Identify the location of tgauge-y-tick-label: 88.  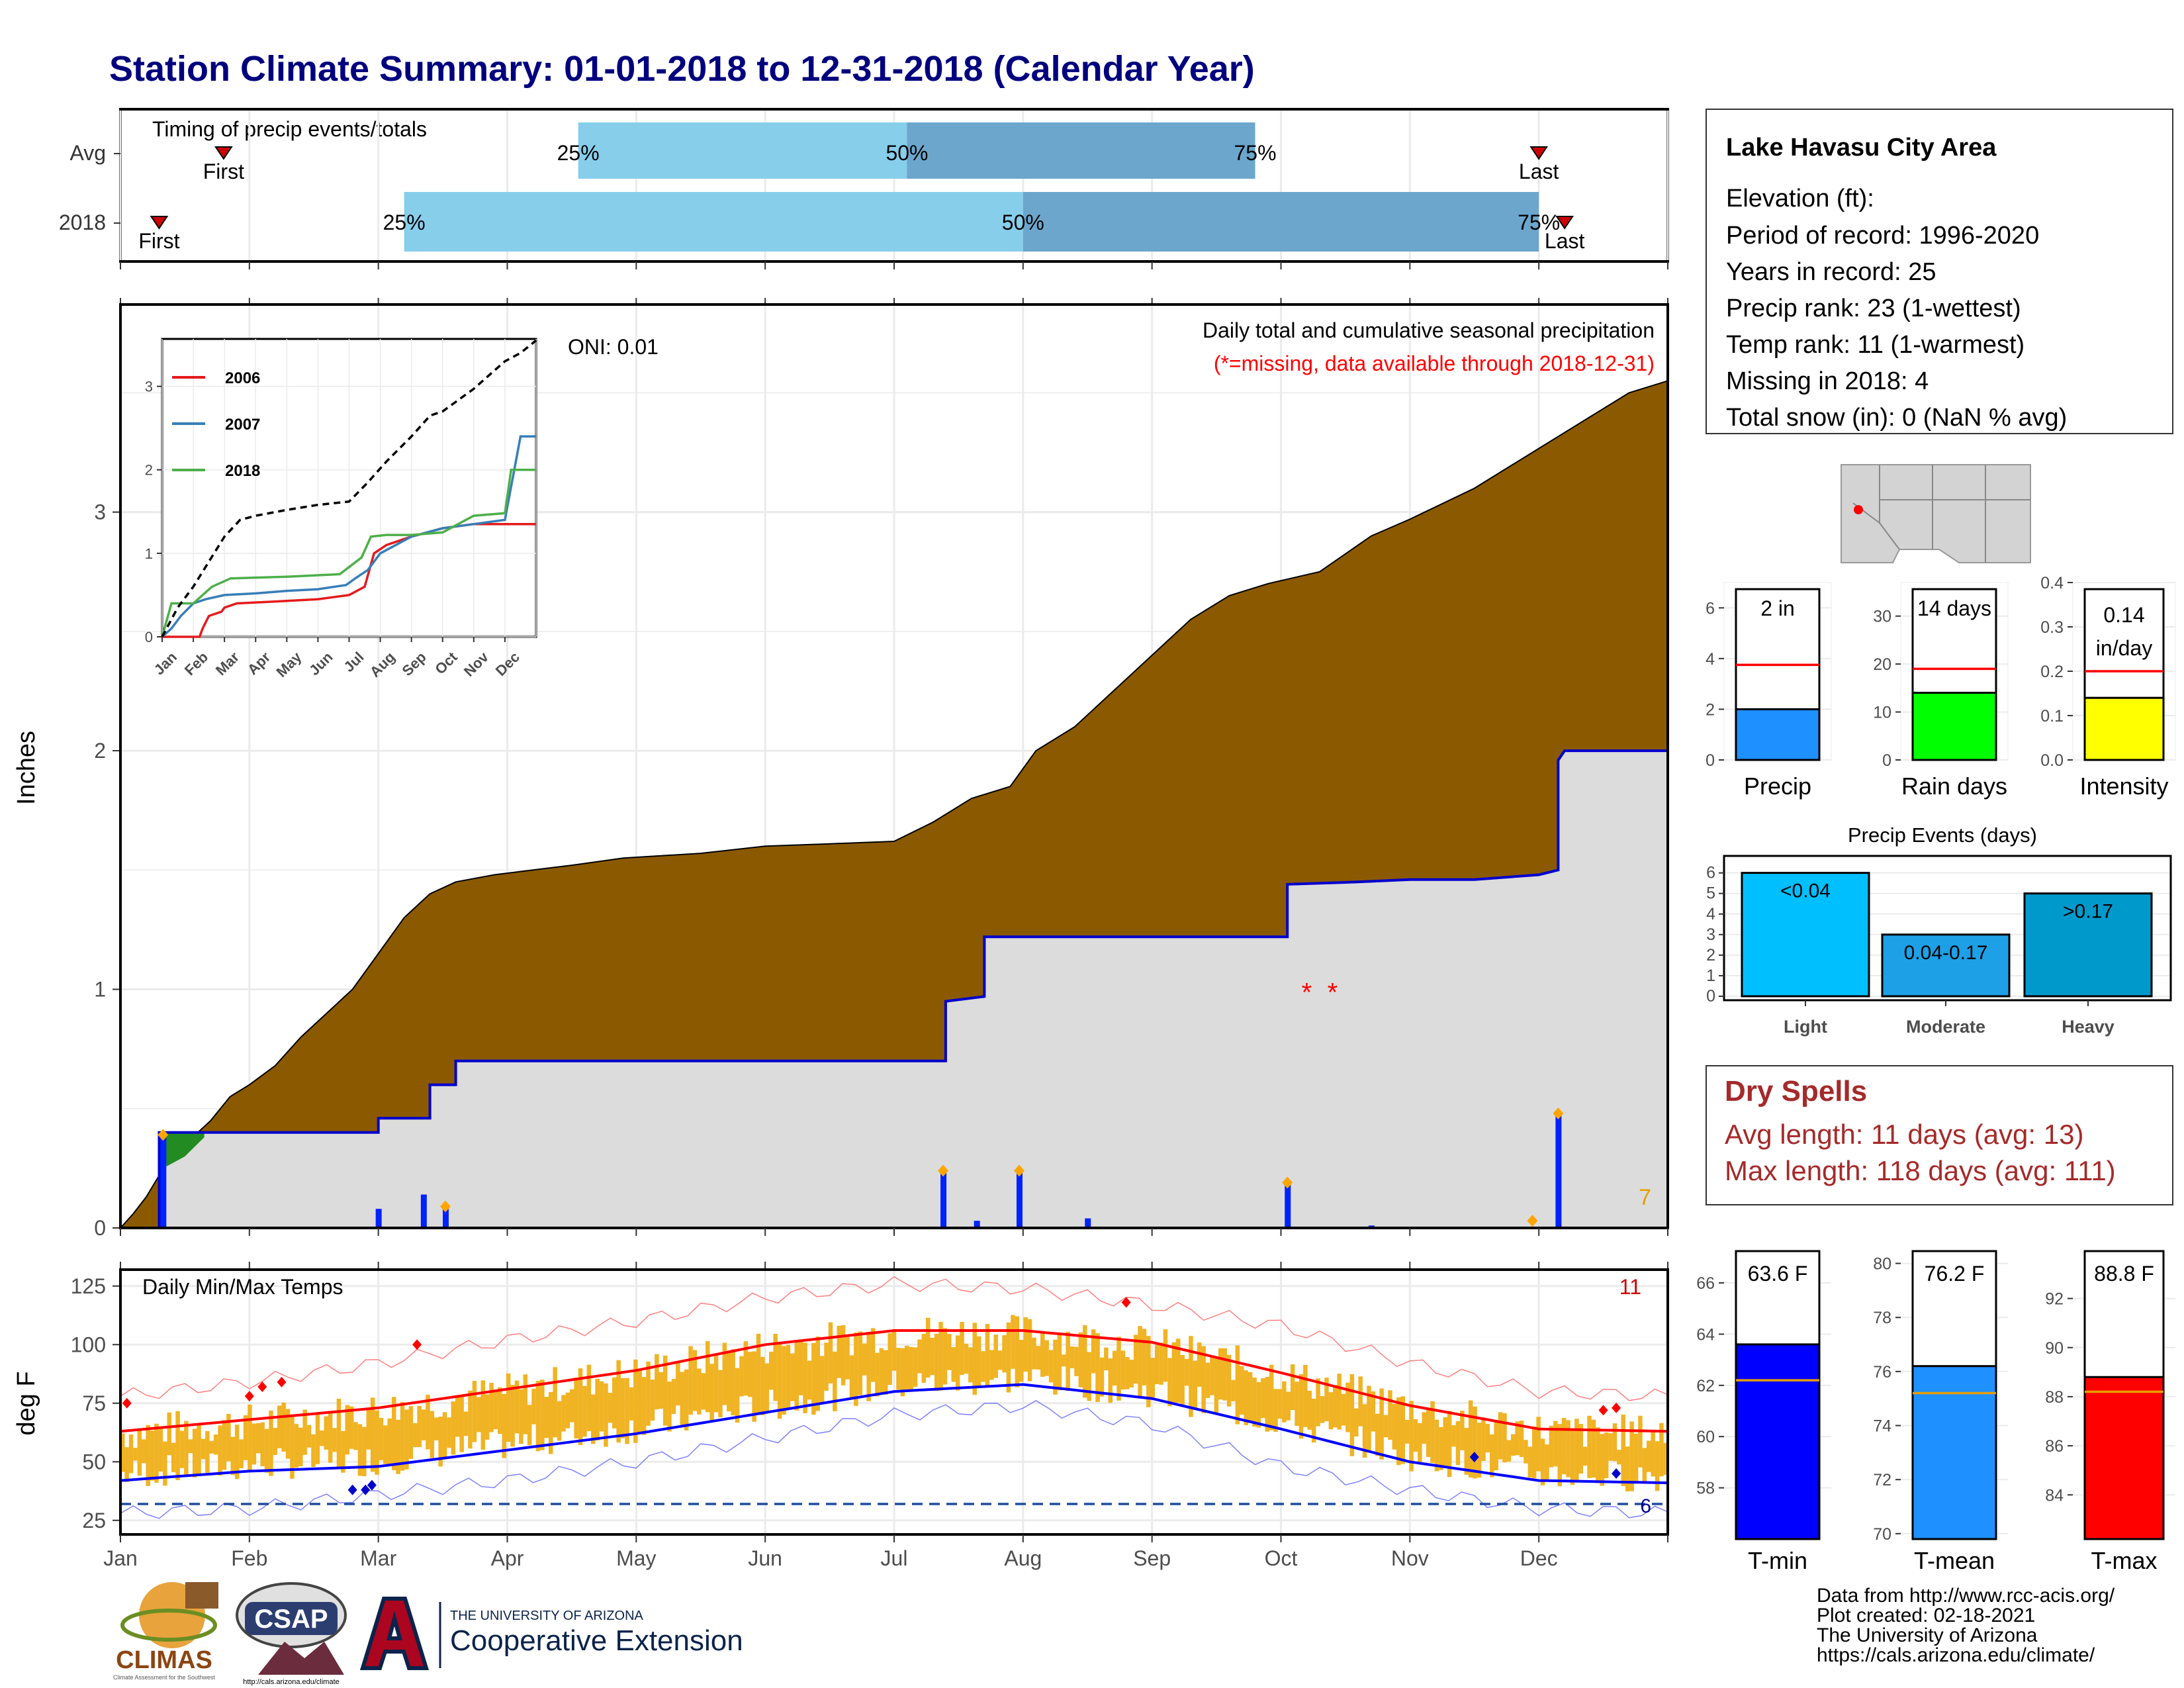
(2054, 1397).